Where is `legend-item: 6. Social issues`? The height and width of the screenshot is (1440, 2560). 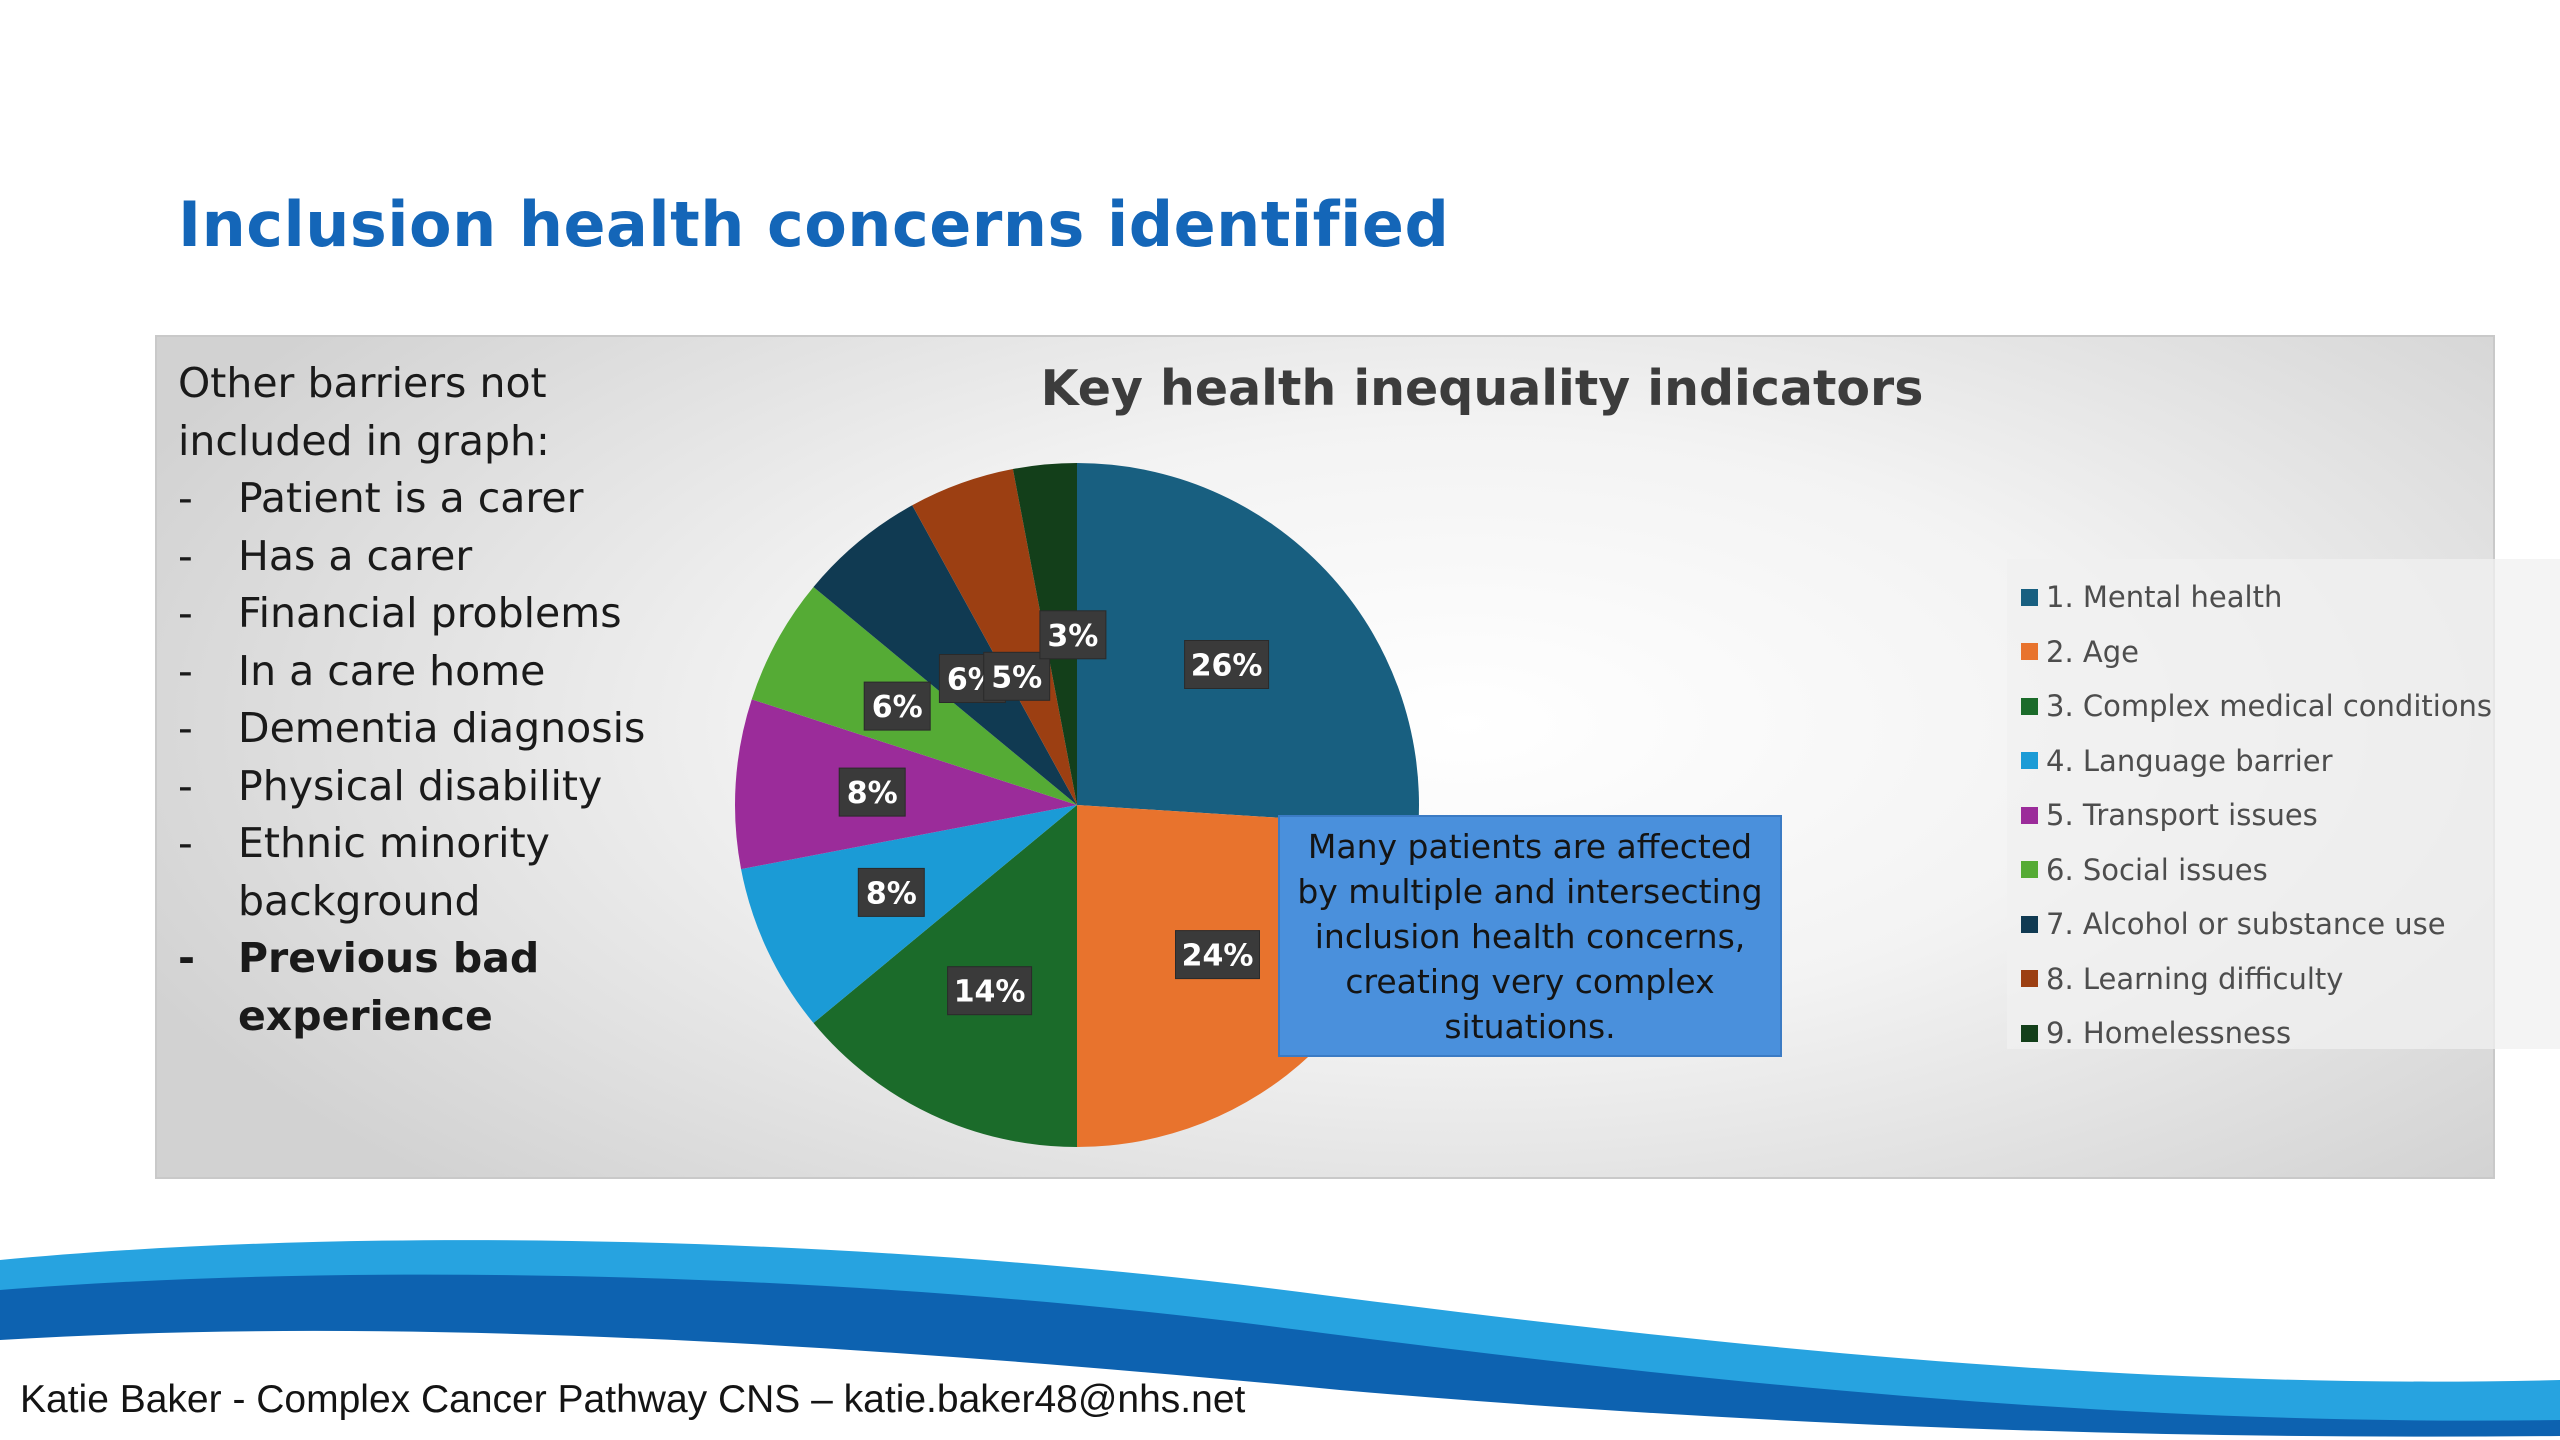 legend-item: 6. Social issues is located at coordinates (2290, 870).